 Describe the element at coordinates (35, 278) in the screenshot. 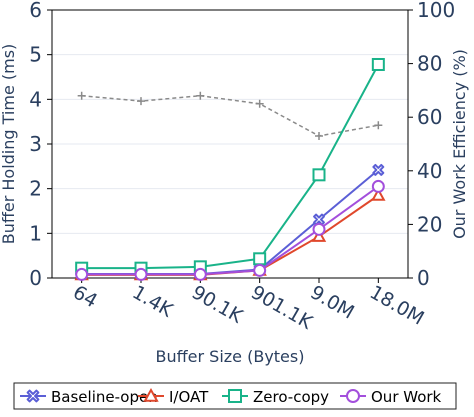

I see `y-tick-label: 0` at that location.